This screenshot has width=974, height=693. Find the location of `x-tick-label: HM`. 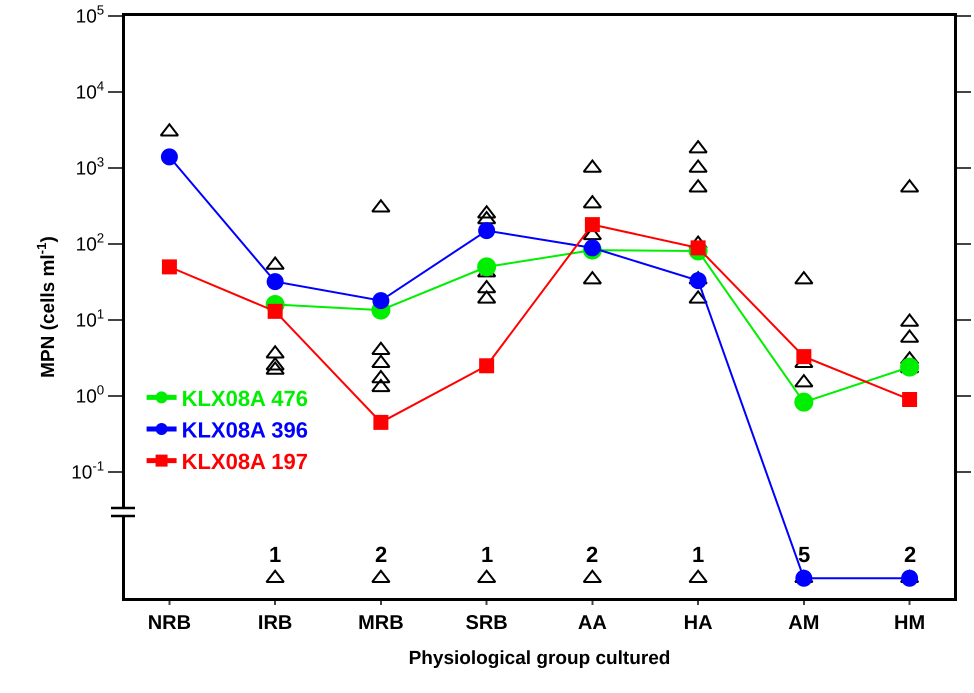

x-tick-label: HM is located at coordinates (910, 623).